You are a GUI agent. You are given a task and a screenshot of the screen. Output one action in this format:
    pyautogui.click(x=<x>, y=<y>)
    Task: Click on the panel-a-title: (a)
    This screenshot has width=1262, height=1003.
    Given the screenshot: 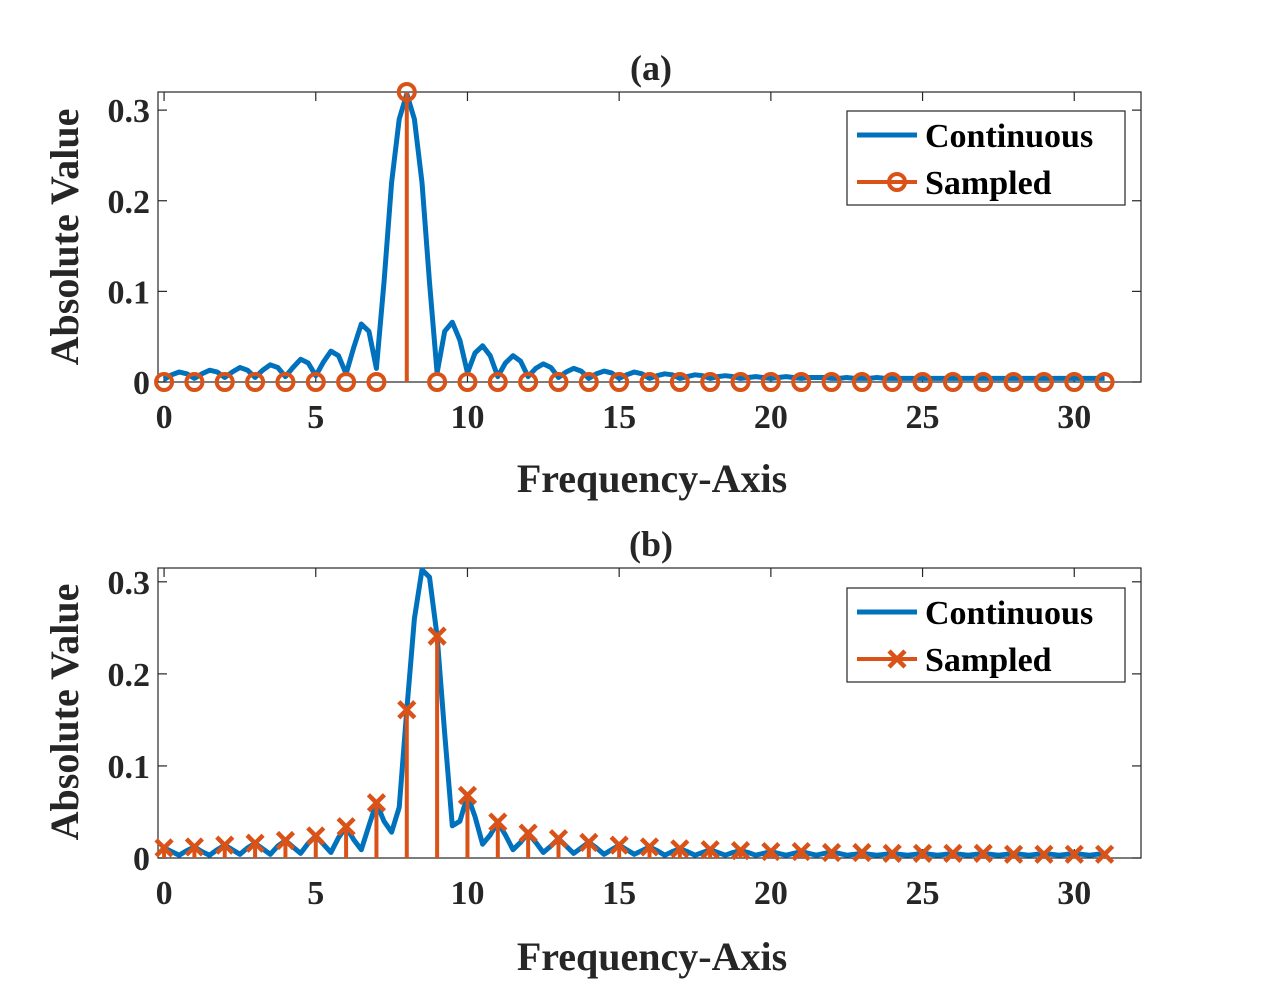 What is the action you would take?
    pyautogui.click(x=651, y=68)
    